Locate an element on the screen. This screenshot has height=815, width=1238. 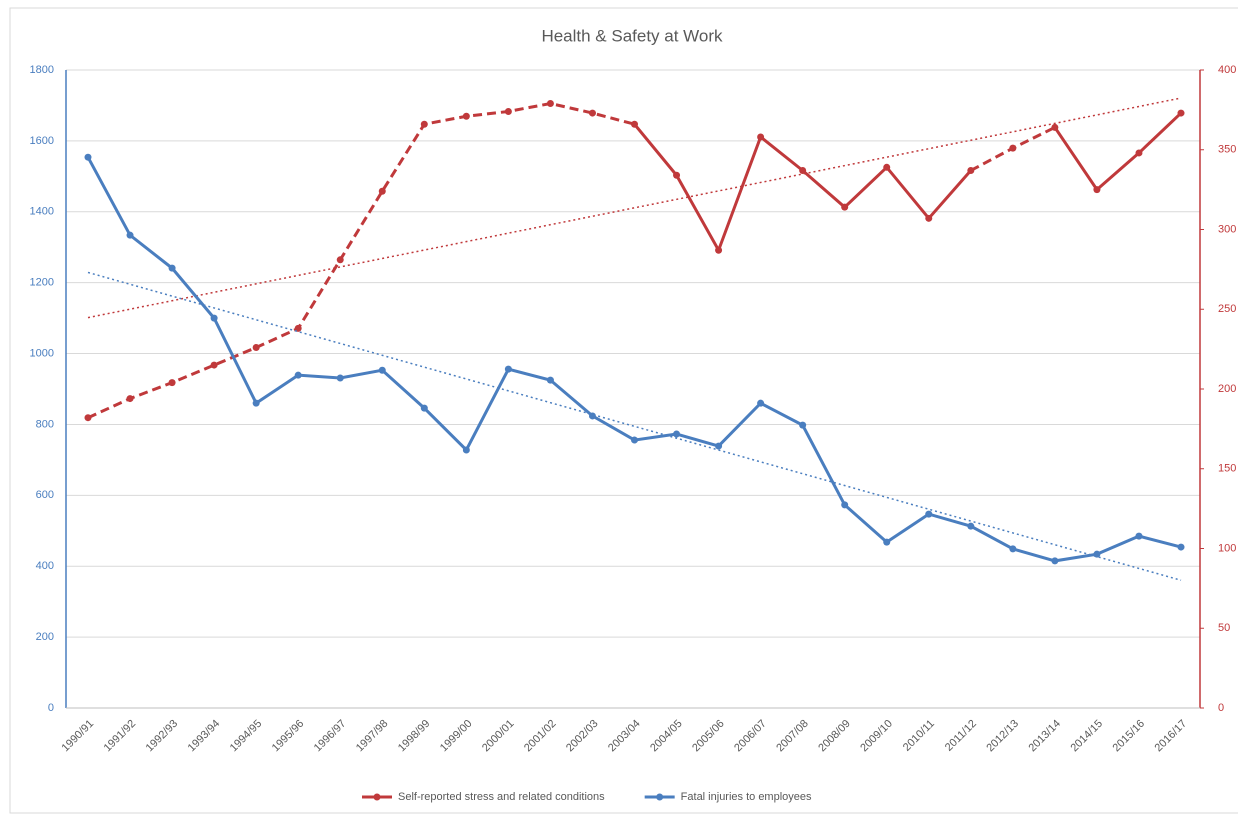
y2-tick-label: 0 is located at coordinates (1221, 708).